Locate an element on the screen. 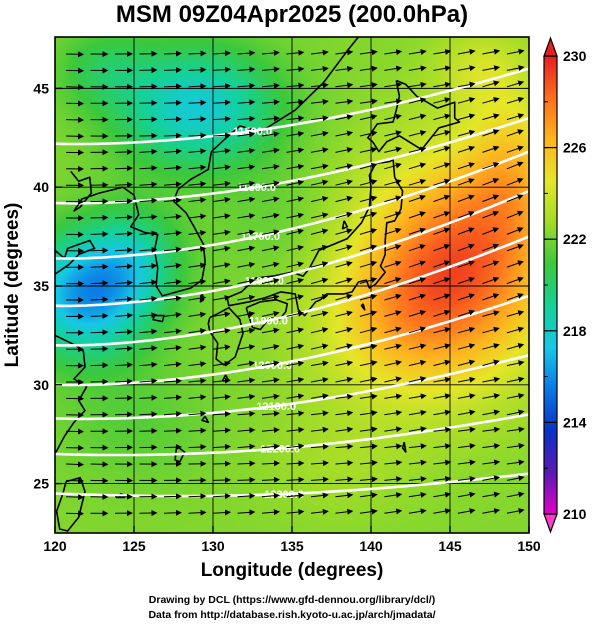 The height and width of the screenshot is (625, 599). height-contour is located at coordinates (292, 106).